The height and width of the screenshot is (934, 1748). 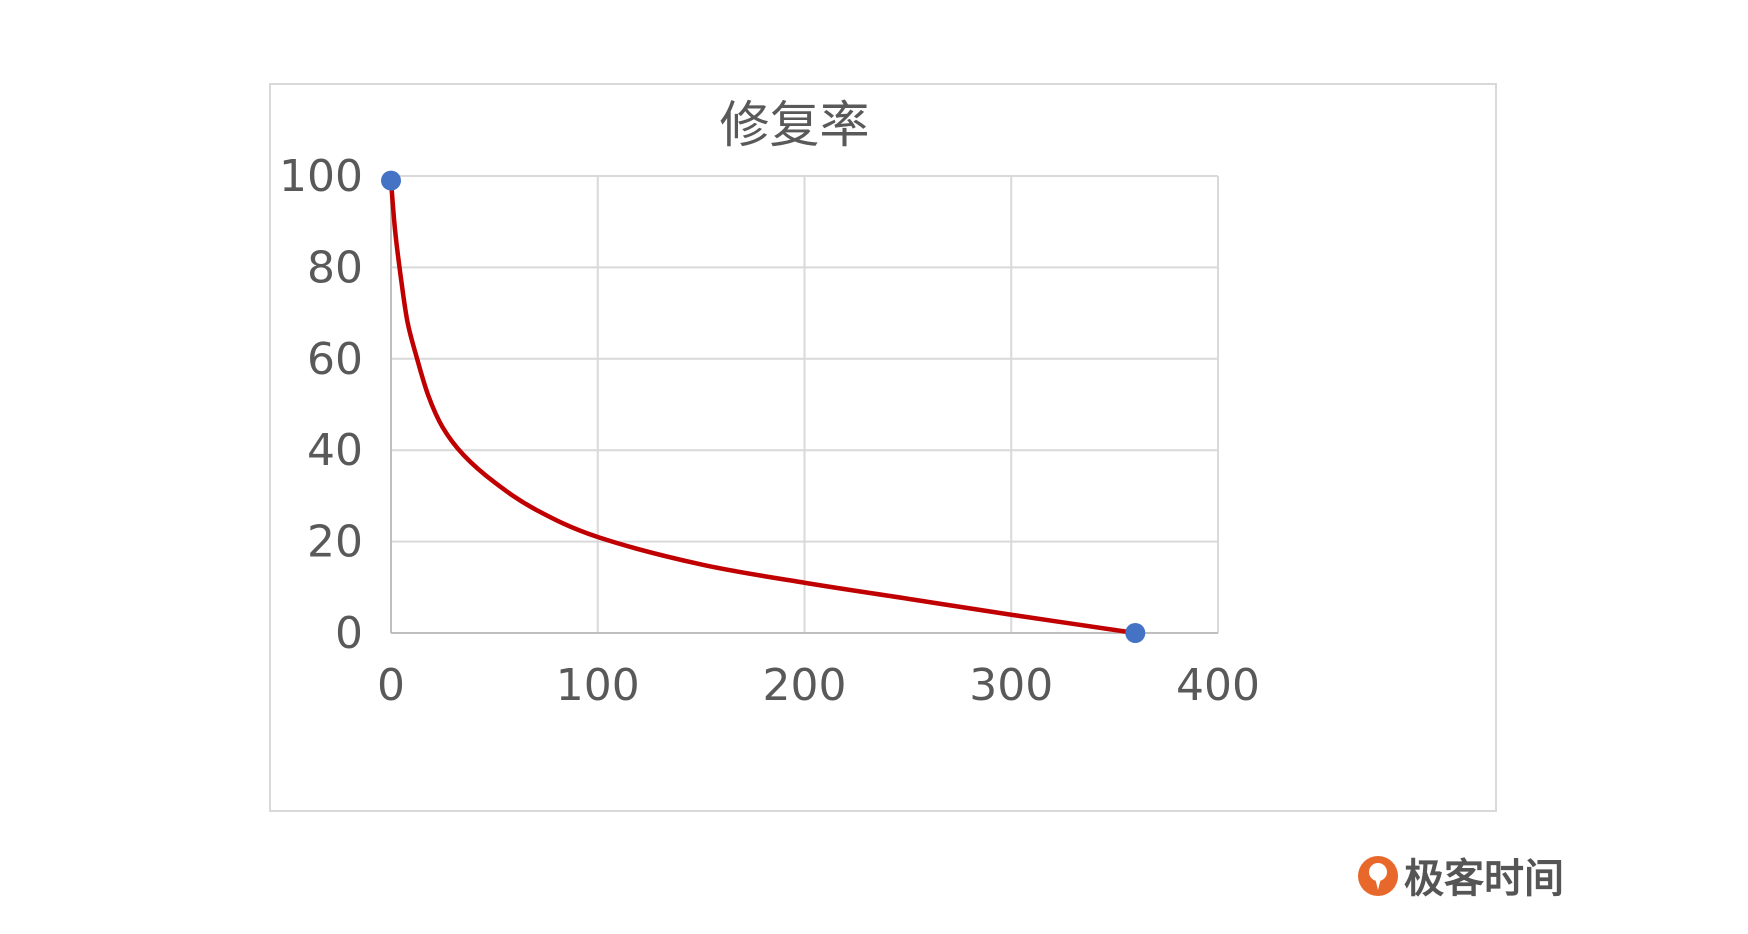 I want to click on chart-title: 修复率, so click(x=795, y=125).